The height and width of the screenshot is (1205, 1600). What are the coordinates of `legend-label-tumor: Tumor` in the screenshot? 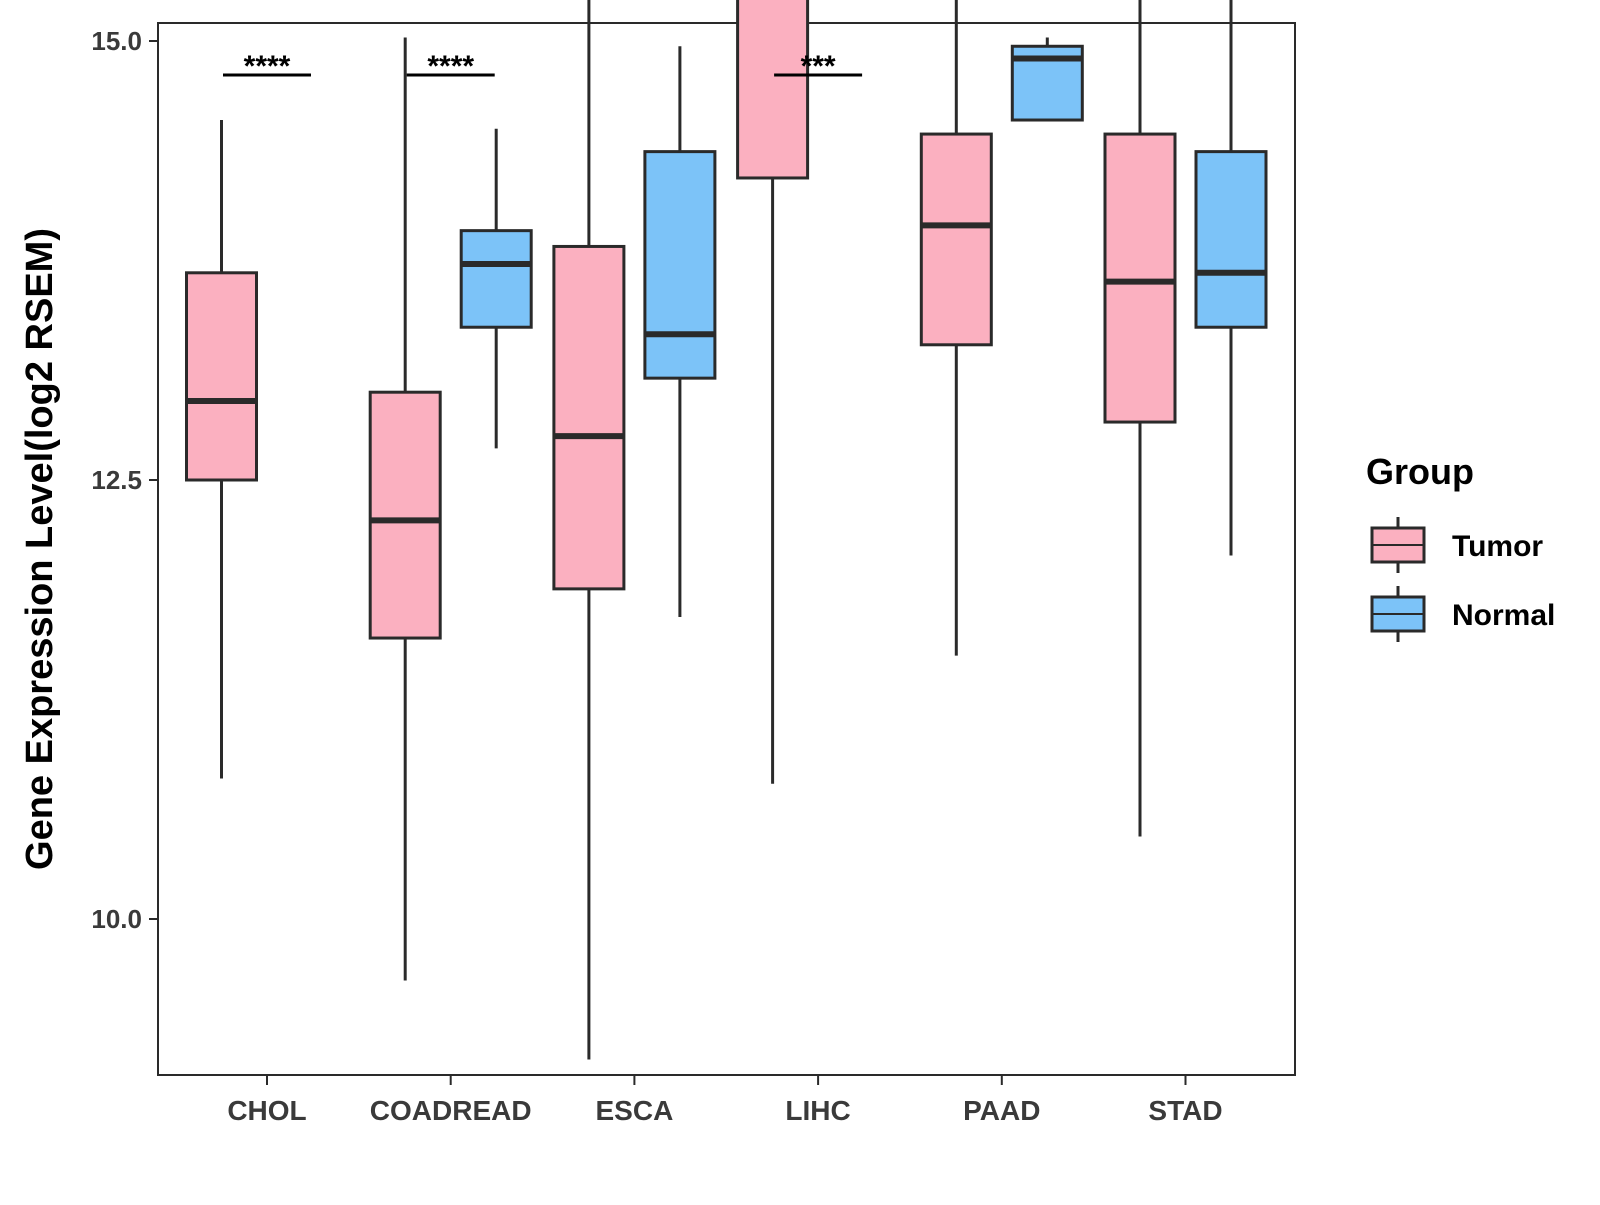 It's located at (1497, 546).